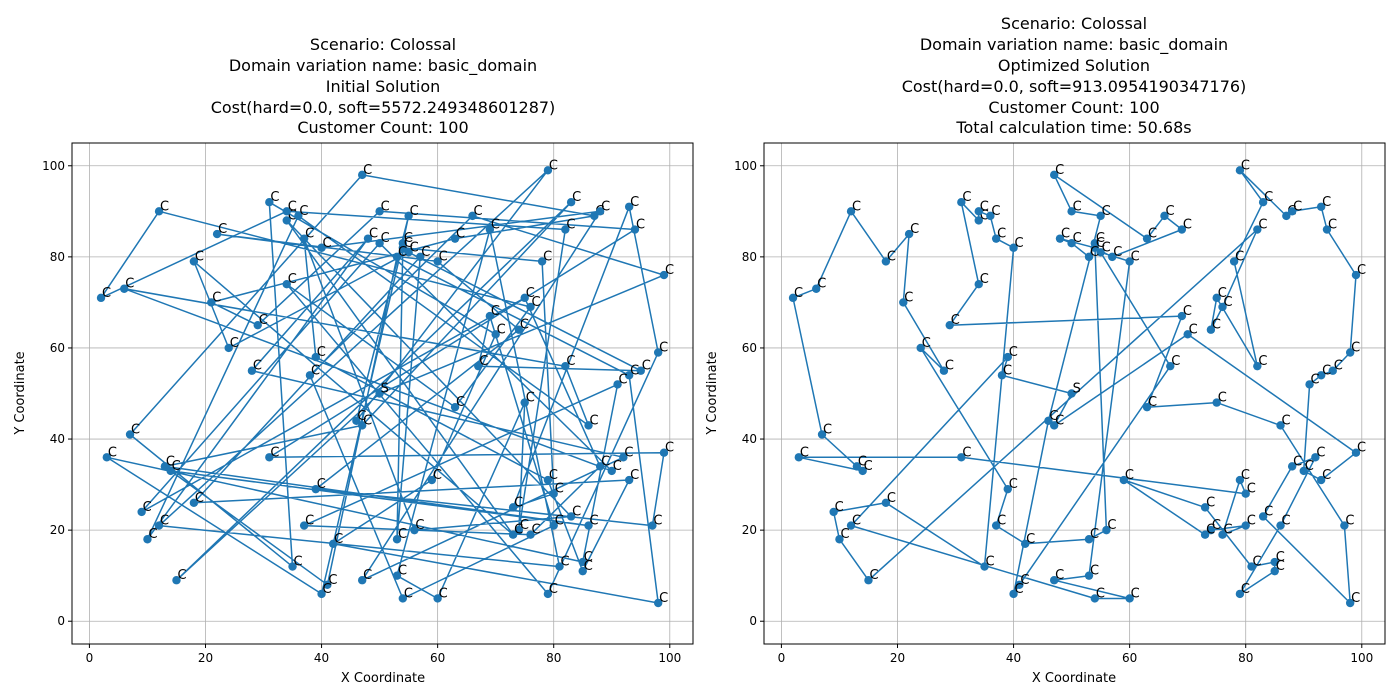  What do you see at coordinates (669, 658) in the screenshot?
I see `x-tick-label: 100` at bounding box center [669, 658].